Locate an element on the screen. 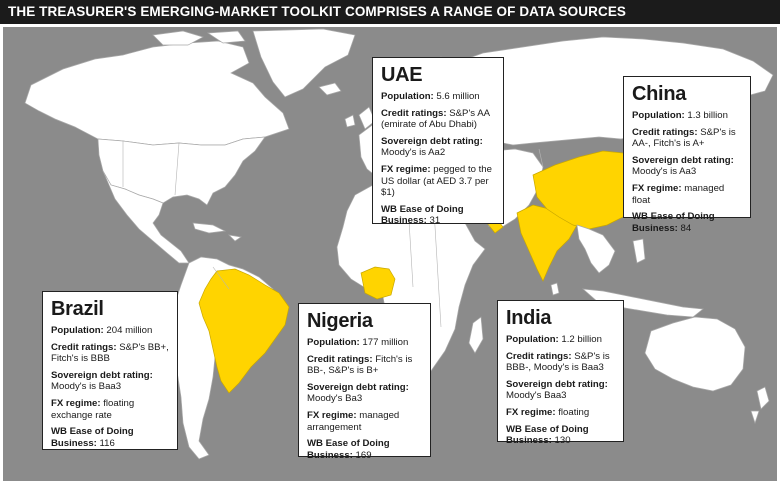 The height and width of the screenshot is (485, 780). india-population: Population: 1.2 billion is located at coordinates (560, 340).